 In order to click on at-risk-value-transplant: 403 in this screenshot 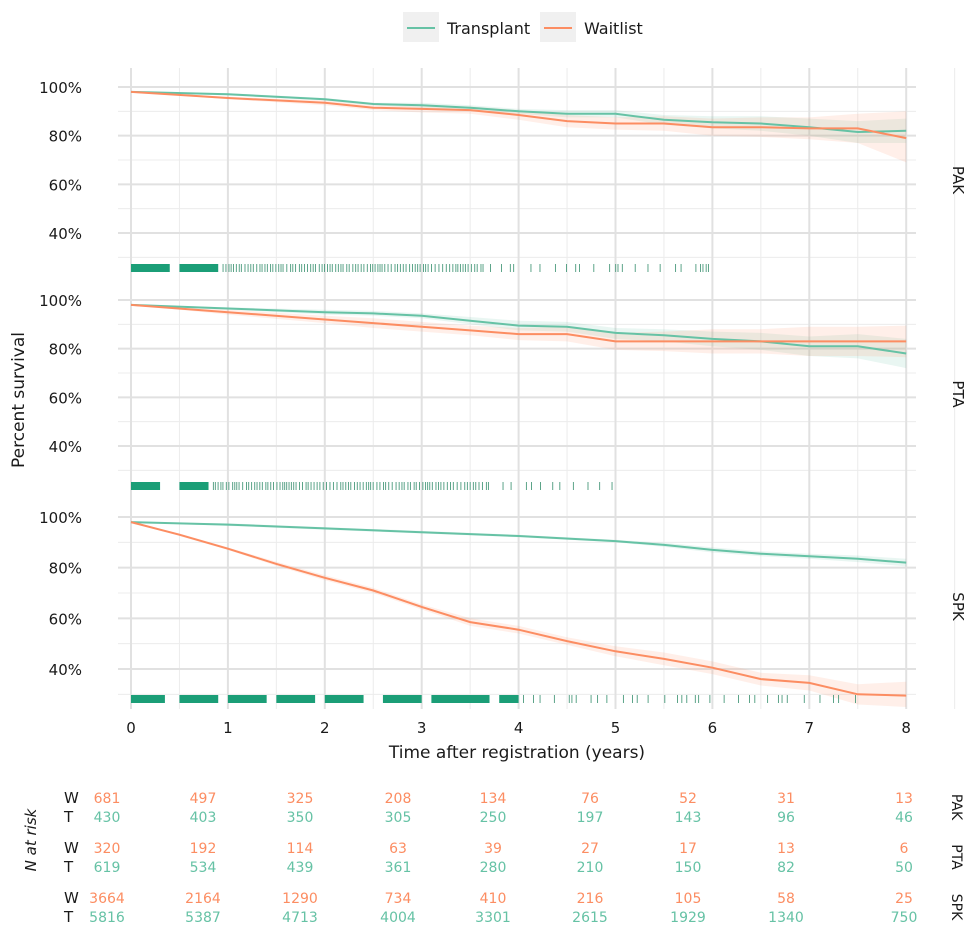, I will do `click(203, 818)`.